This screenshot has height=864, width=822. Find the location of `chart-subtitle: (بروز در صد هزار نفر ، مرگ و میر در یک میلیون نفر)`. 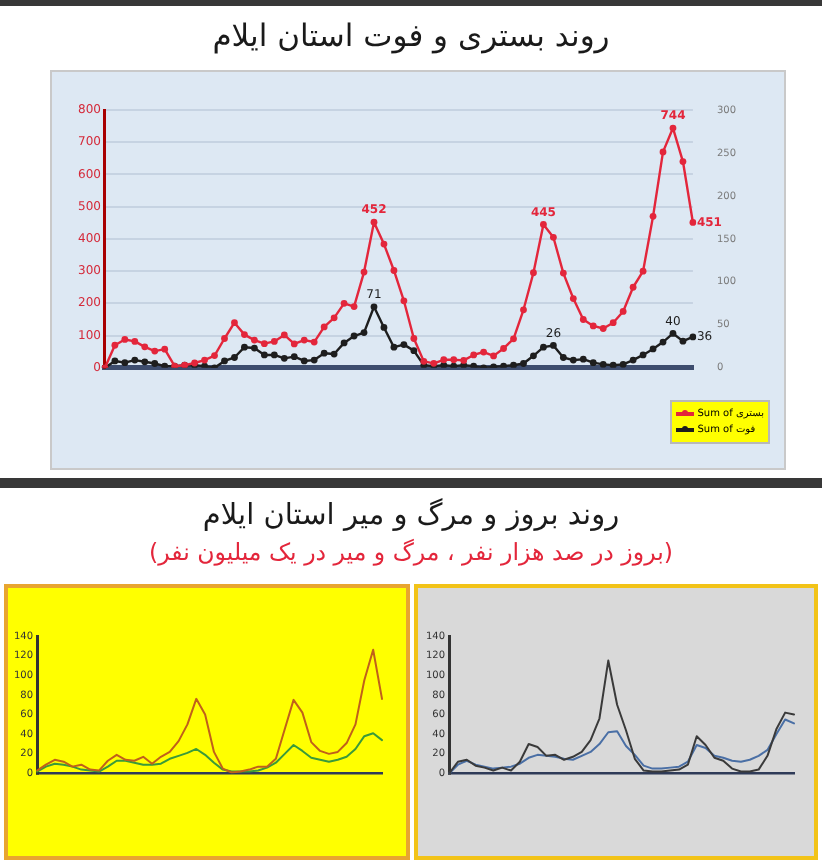

chart-subtitle: (بروز در صد هزار نفر ، مرگ و میر در یک میلیون نفر) is located at coordinates (411, 553).